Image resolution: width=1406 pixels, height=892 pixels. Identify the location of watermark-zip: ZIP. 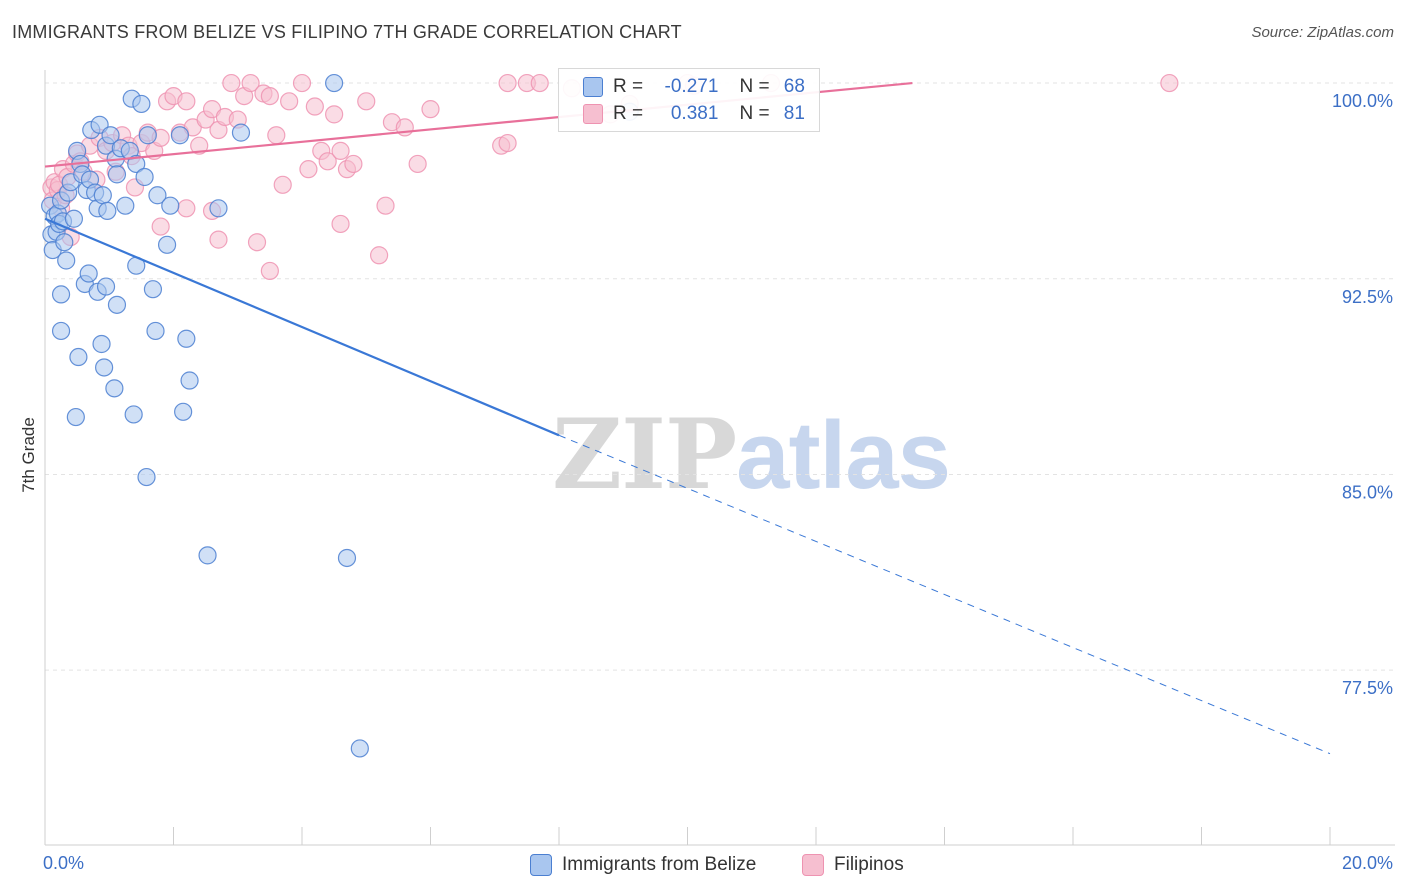
(644, 454).